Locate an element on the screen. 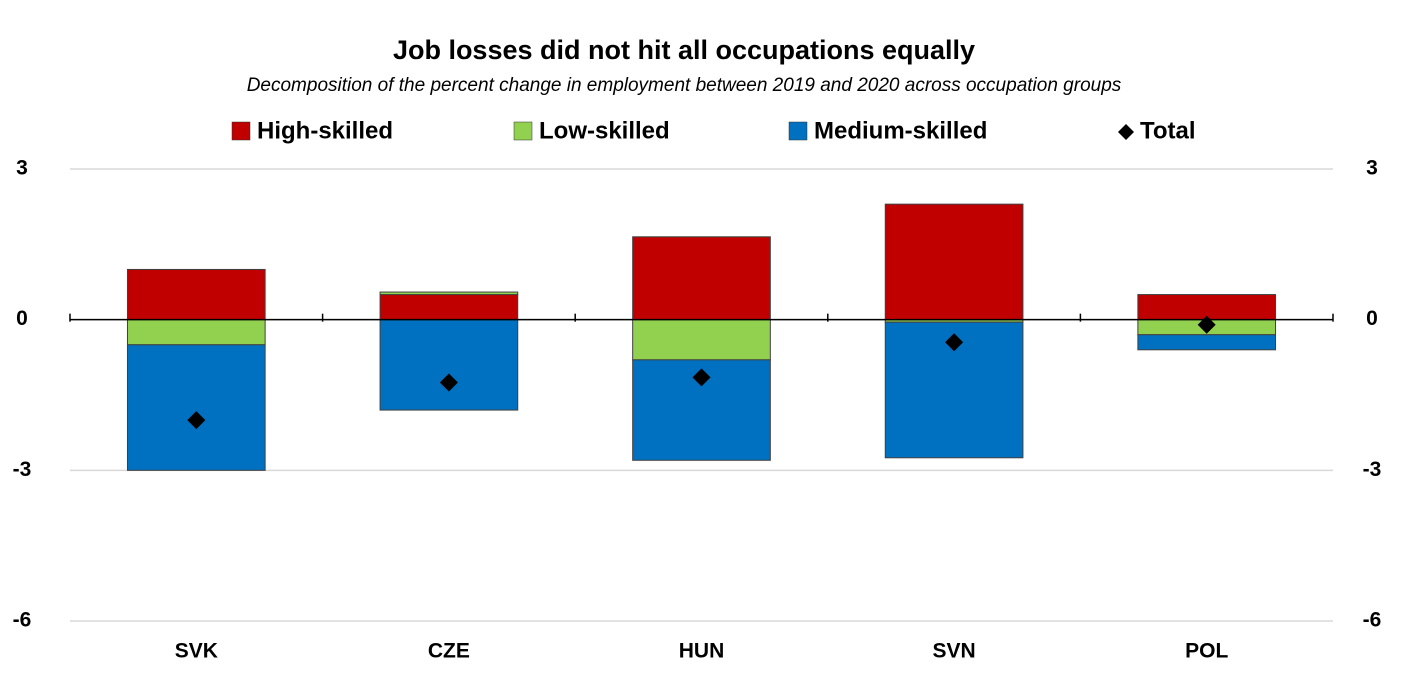 This screenshot has width=1406, height=684. legend-marker is located at coordinates (1126, 132).